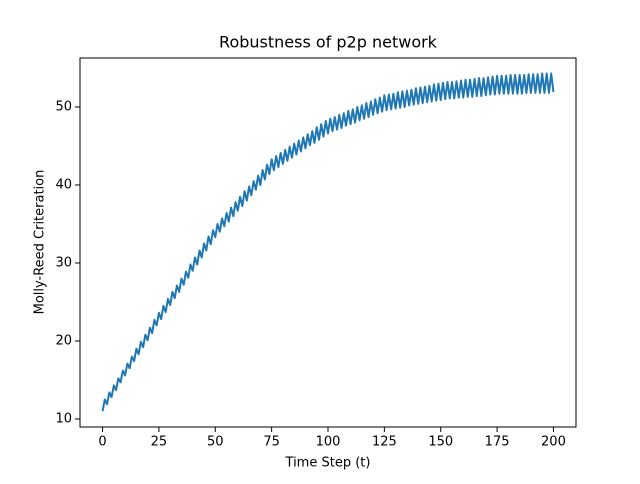  What do you see at coordinates (63, 418) in the screenshot?
I see `y-tick-label: 10` at bounding box center [63, 418].